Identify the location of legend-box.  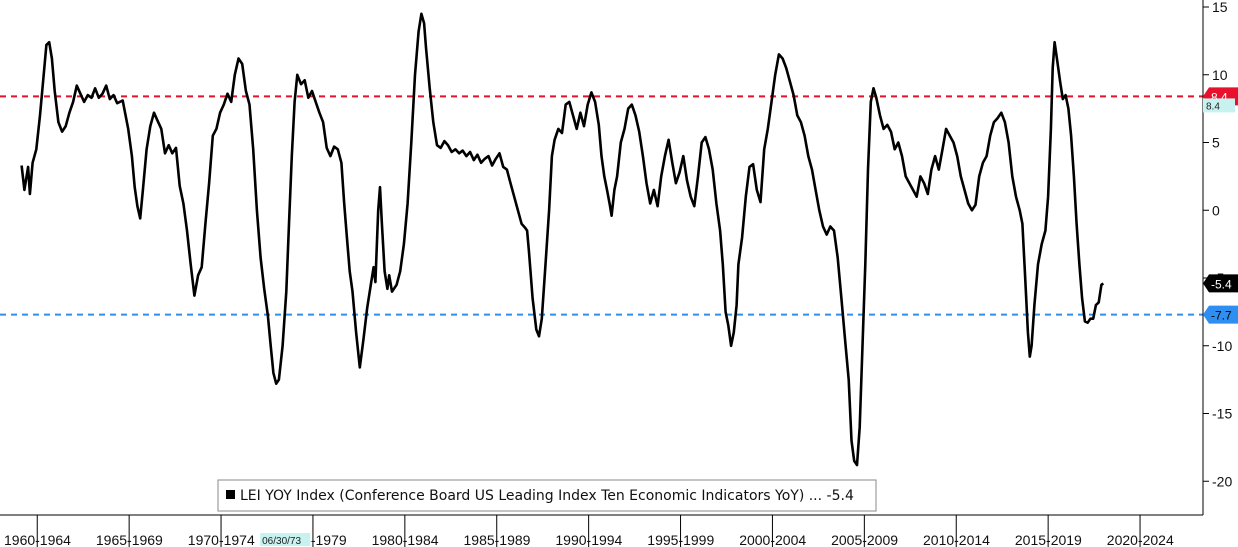
(547, 495).